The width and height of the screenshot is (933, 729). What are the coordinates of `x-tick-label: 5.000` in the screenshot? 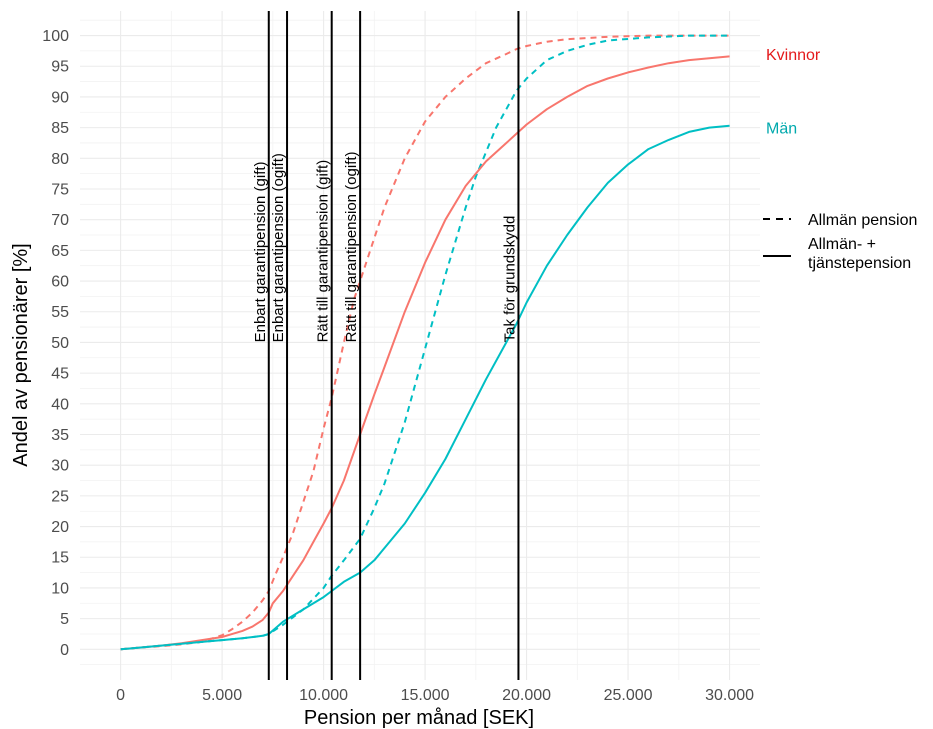 It's located at (222, 695).